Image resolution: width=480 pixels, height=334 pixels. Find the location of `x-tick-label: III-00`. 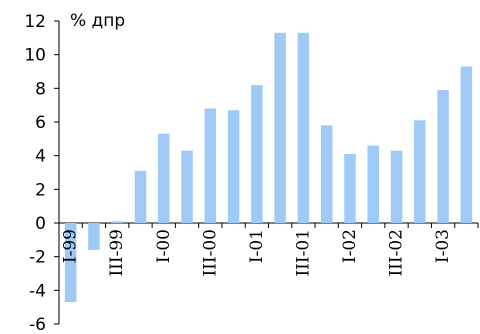

x-tick-label: III-00 is located at coordinates (210, 253).